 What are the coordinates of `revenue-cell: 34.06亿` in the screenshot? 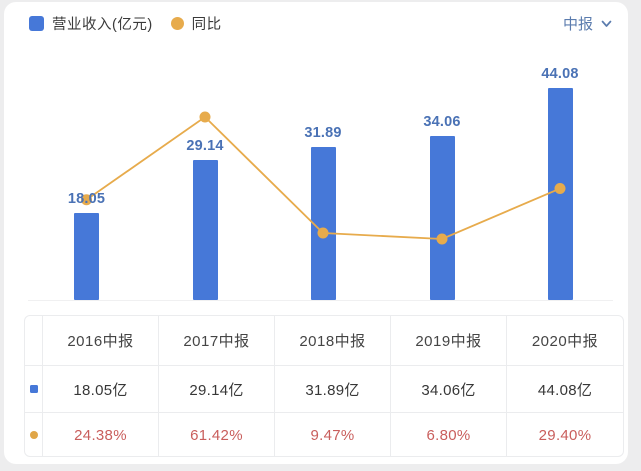 It's located at (449, 389).